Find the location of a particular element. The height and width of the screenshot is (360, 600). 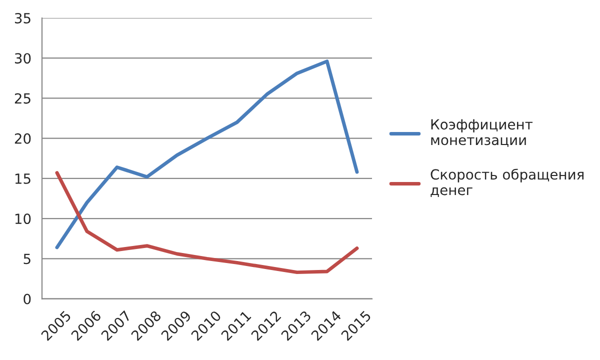

y-tick-label: 20 is located at coordinates (22, 138).